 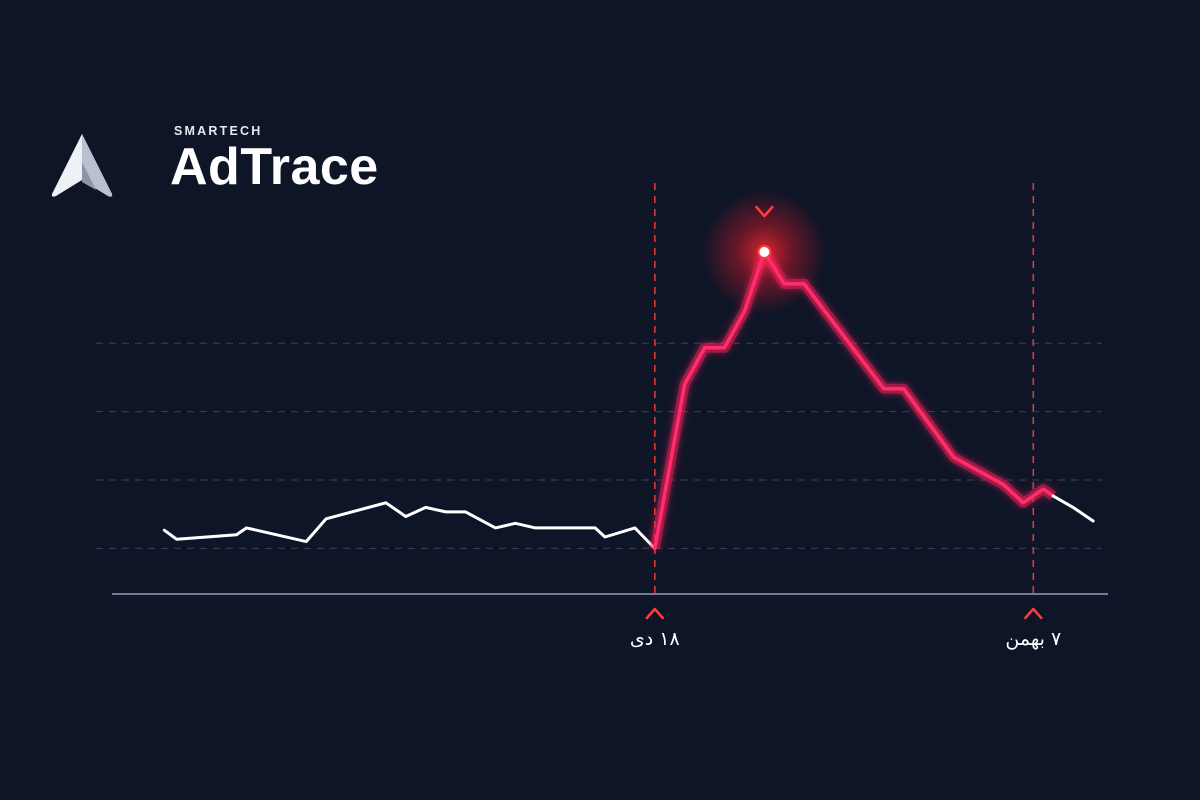 What do you see at coordinates (218, 131) in the screenshot?
I see `brand-tagline: SMARTECH` at bounding box center [218, 131].